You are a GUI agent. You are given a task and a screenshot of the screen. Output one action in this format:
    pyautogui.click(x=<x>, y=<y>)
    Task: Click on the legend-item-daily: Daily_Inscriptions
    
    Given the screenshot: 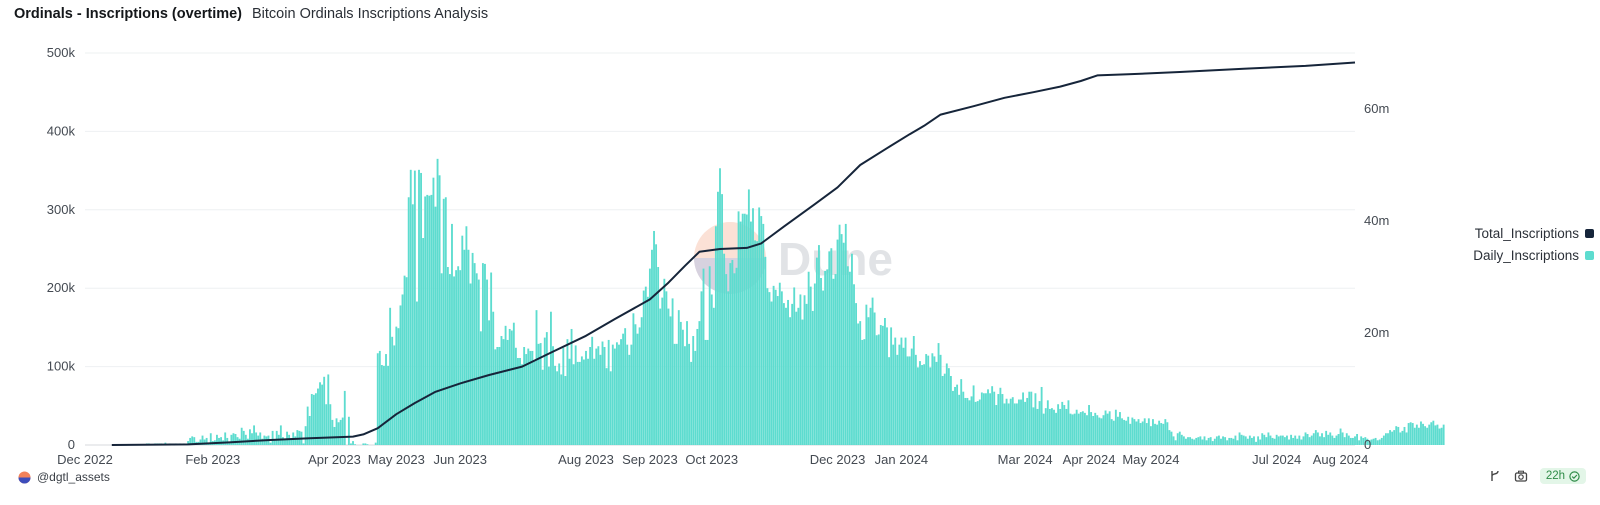 What is the action you would take?
    pyautogui.click(x=1516, y=255)
    